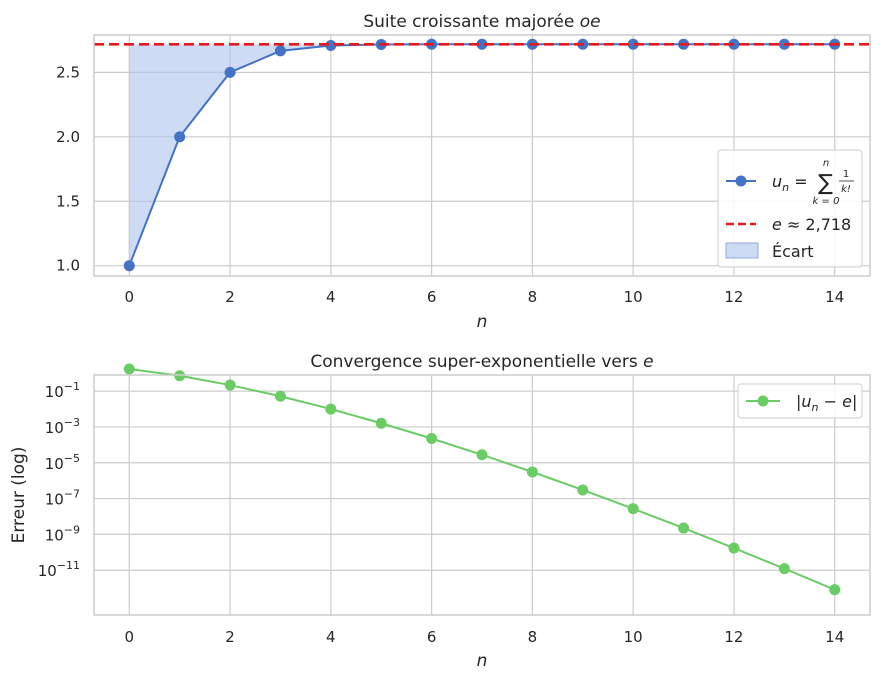 The image size is (880, 685). Describe the element at coordinates (590, 22) in the screenshot. I see `chart-title-symbol: oe` at that location.